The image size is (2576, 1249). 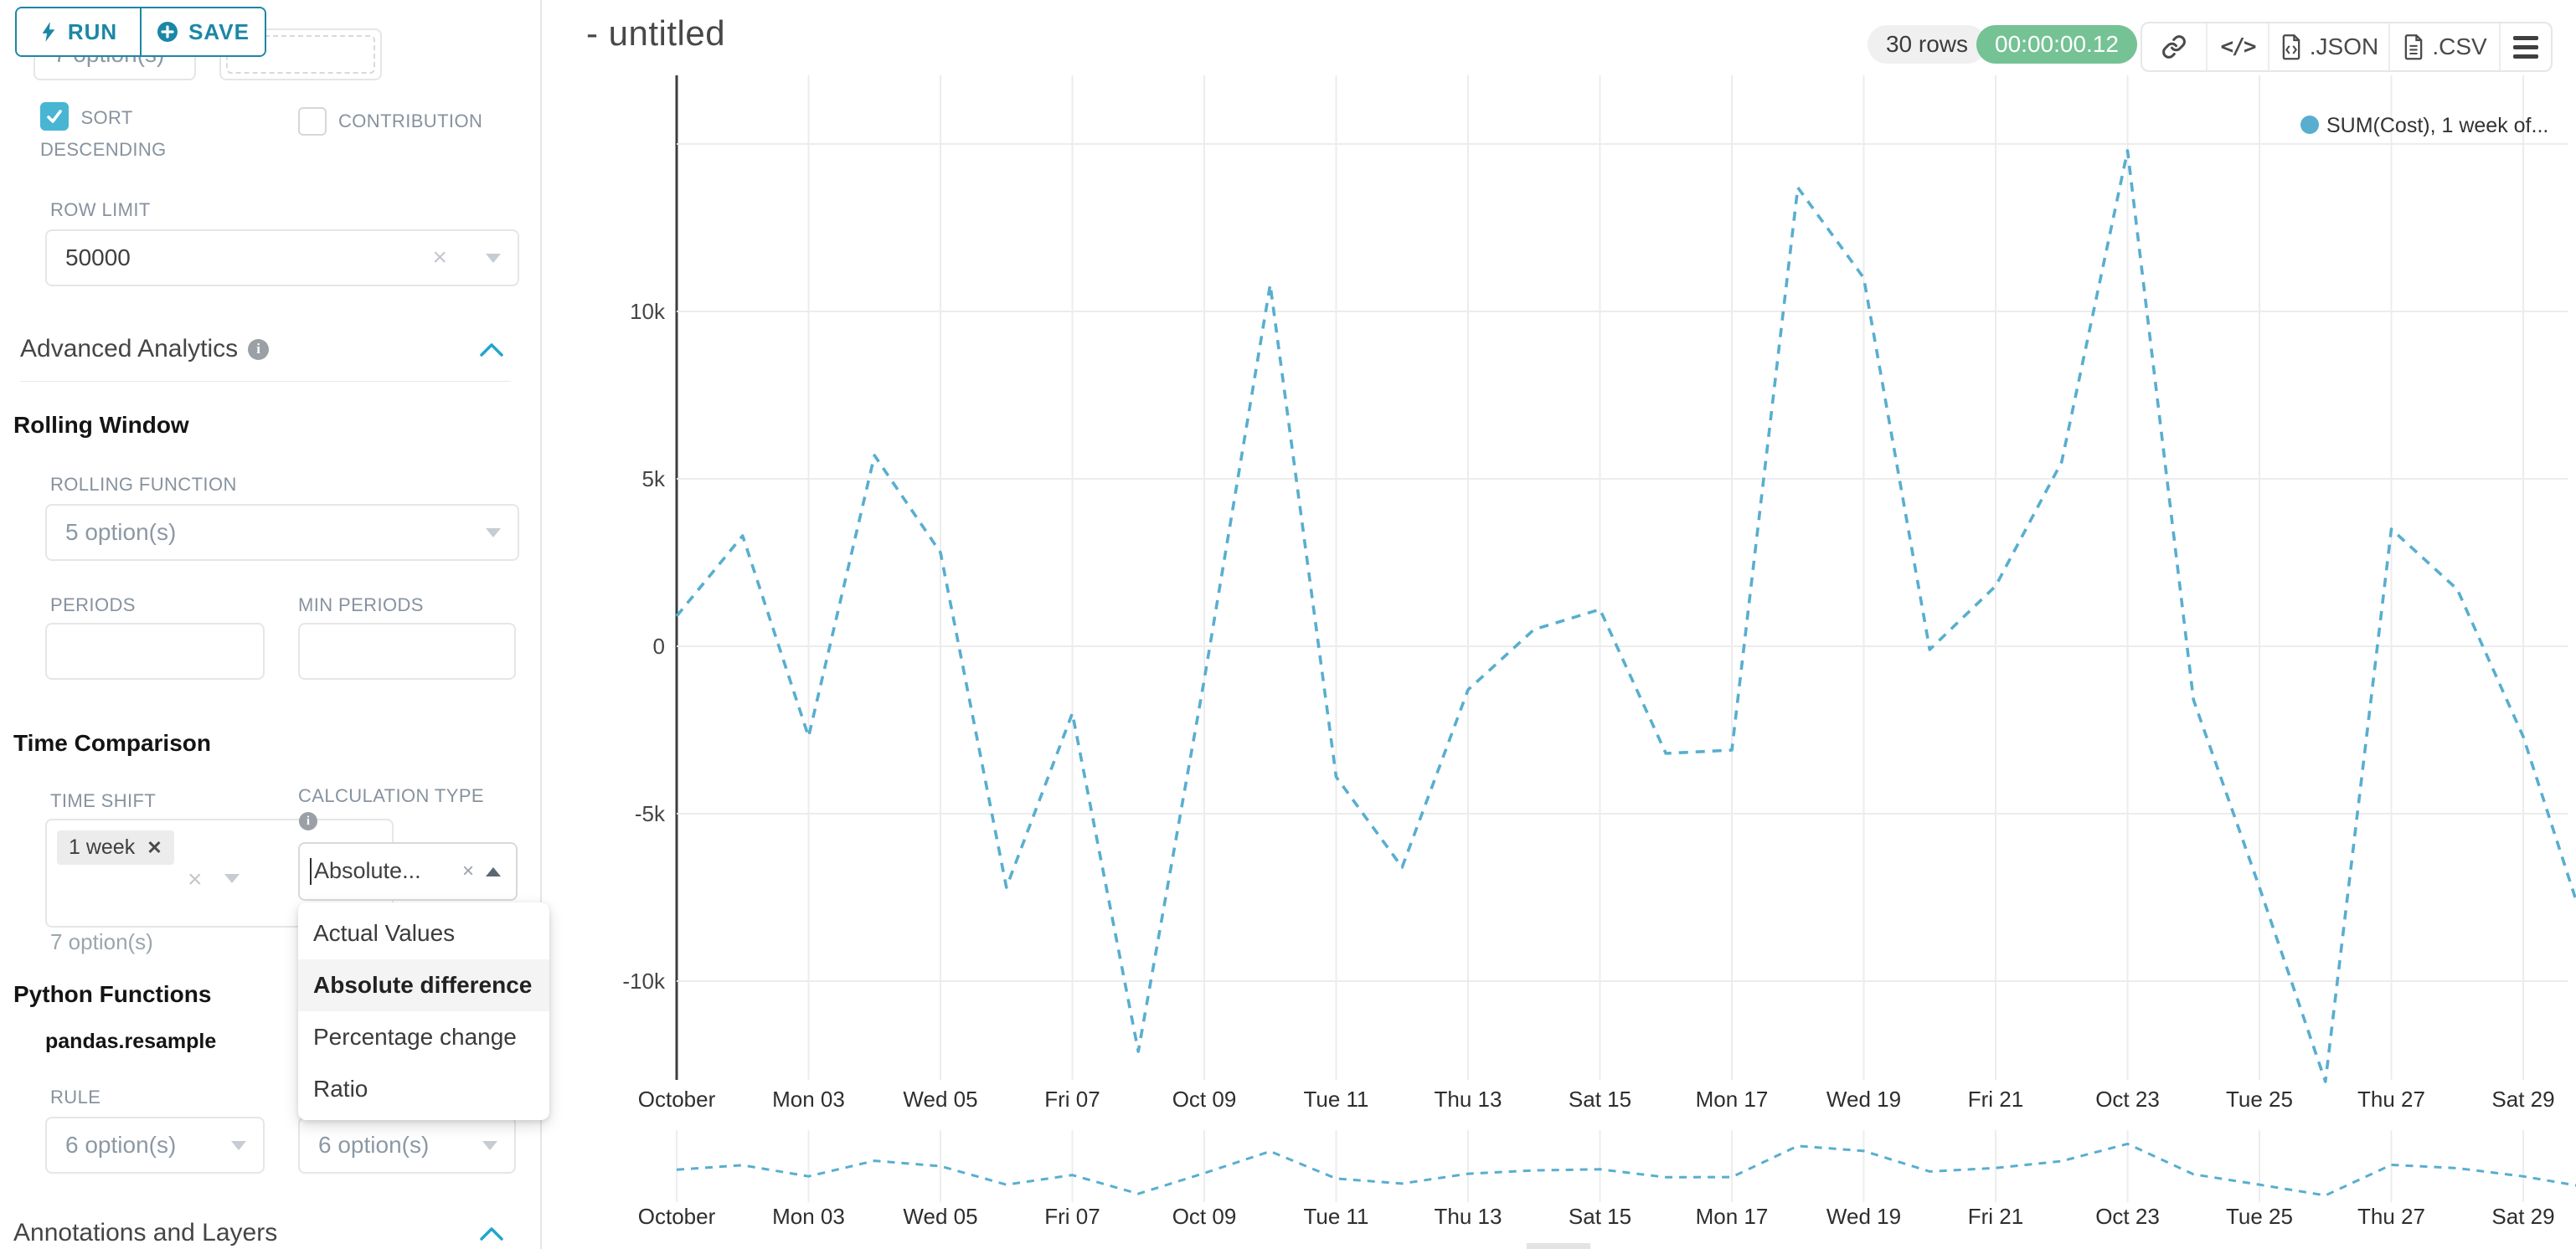 What do you see at coordinates (121, 532) in the screenshot?
I see `rolling-function-value: 5 option(s)` at bounding box center [121, 532].